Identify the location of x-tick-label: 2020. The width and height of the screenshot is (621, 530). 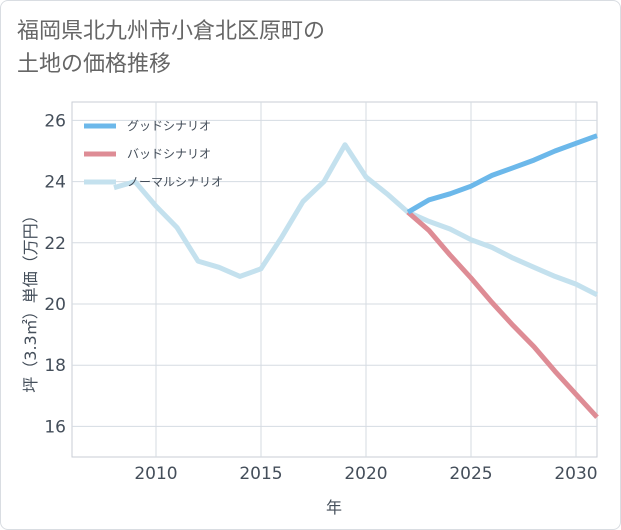
(365, 474).